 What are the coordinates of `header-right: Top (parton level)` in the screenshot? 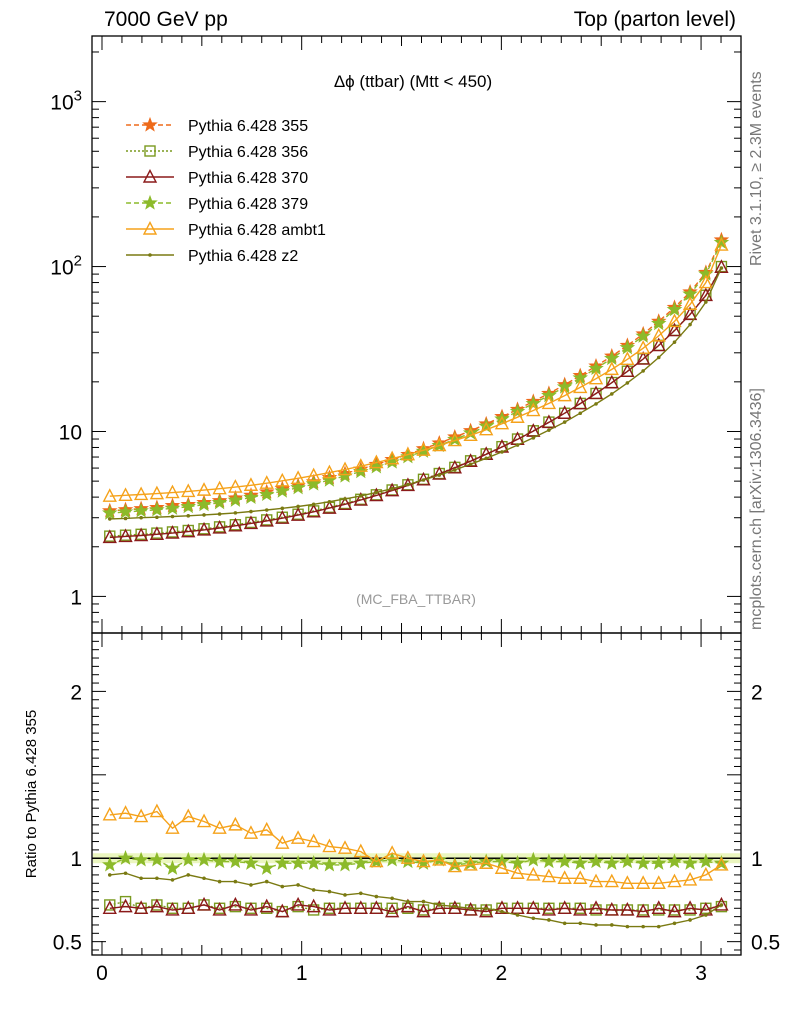 It's located at (654, 19).